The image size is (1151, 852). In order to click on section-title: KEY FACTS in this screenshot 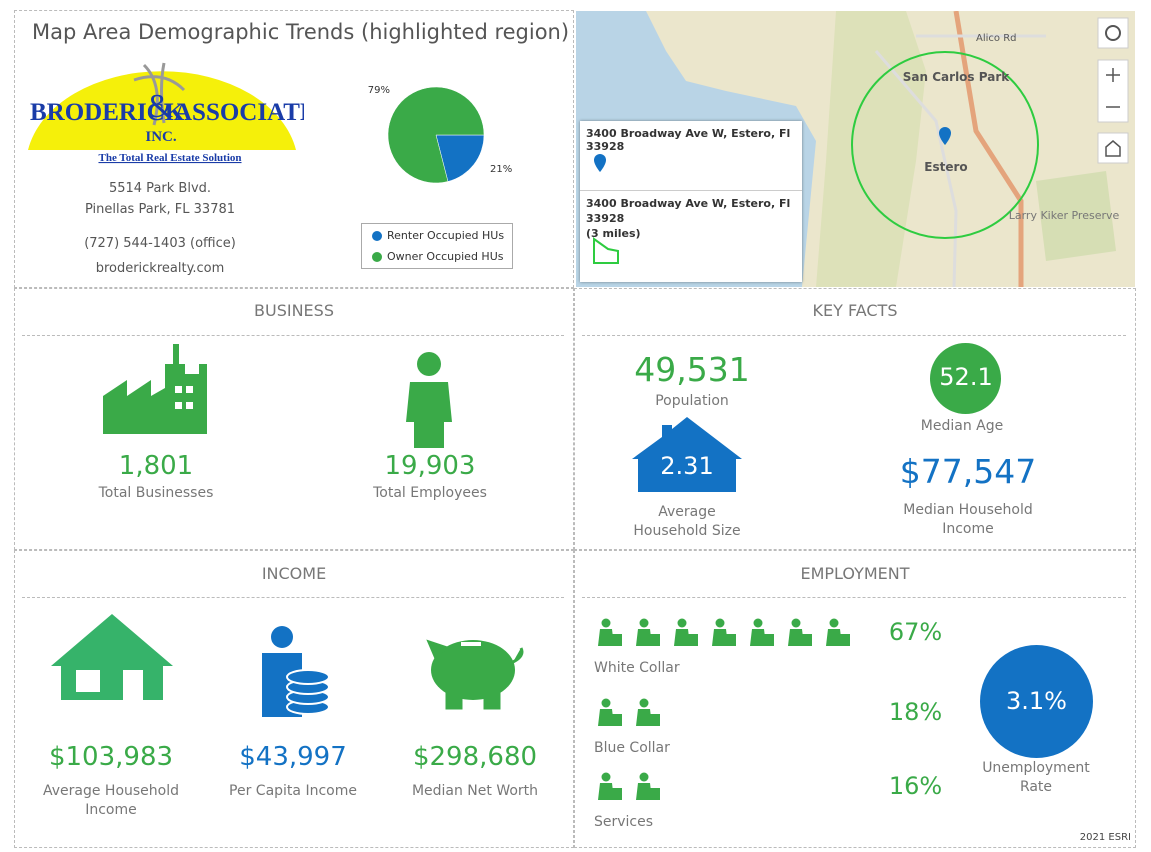, I will do `click(855, 310)`.